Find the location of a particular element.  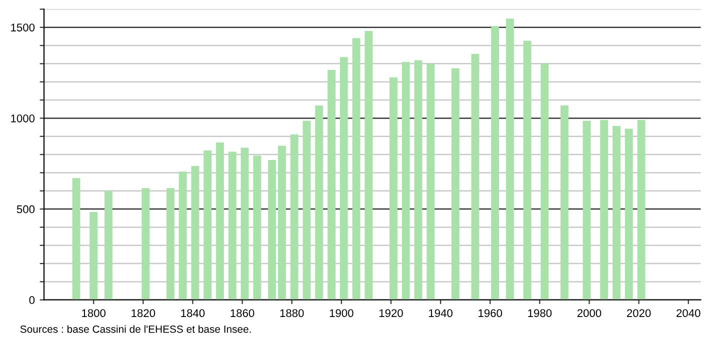

source-note: Sources : base Cassini de l'EHESS et base Insee. is located at coordinates (135, 329).